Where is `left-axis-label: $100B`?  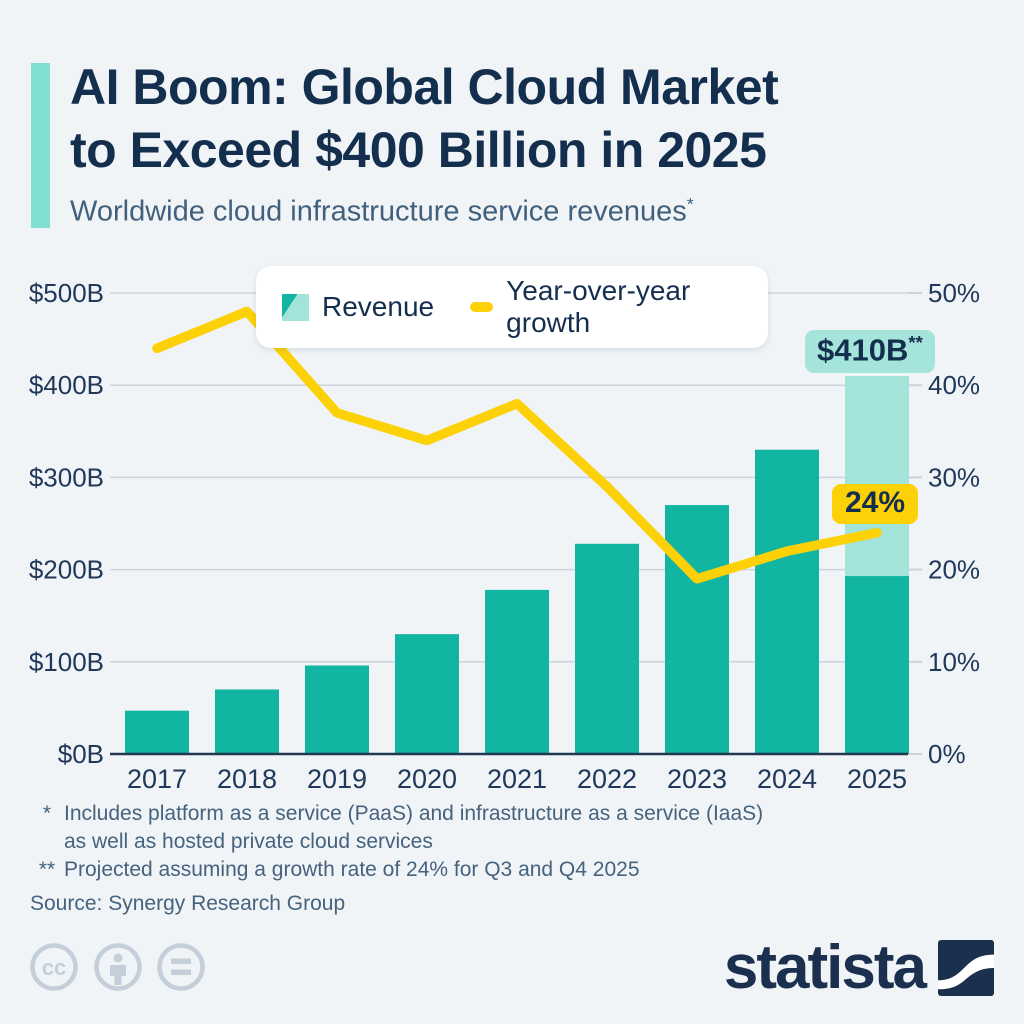
left-axis-label: $100B is located at coordinates (66, 662).